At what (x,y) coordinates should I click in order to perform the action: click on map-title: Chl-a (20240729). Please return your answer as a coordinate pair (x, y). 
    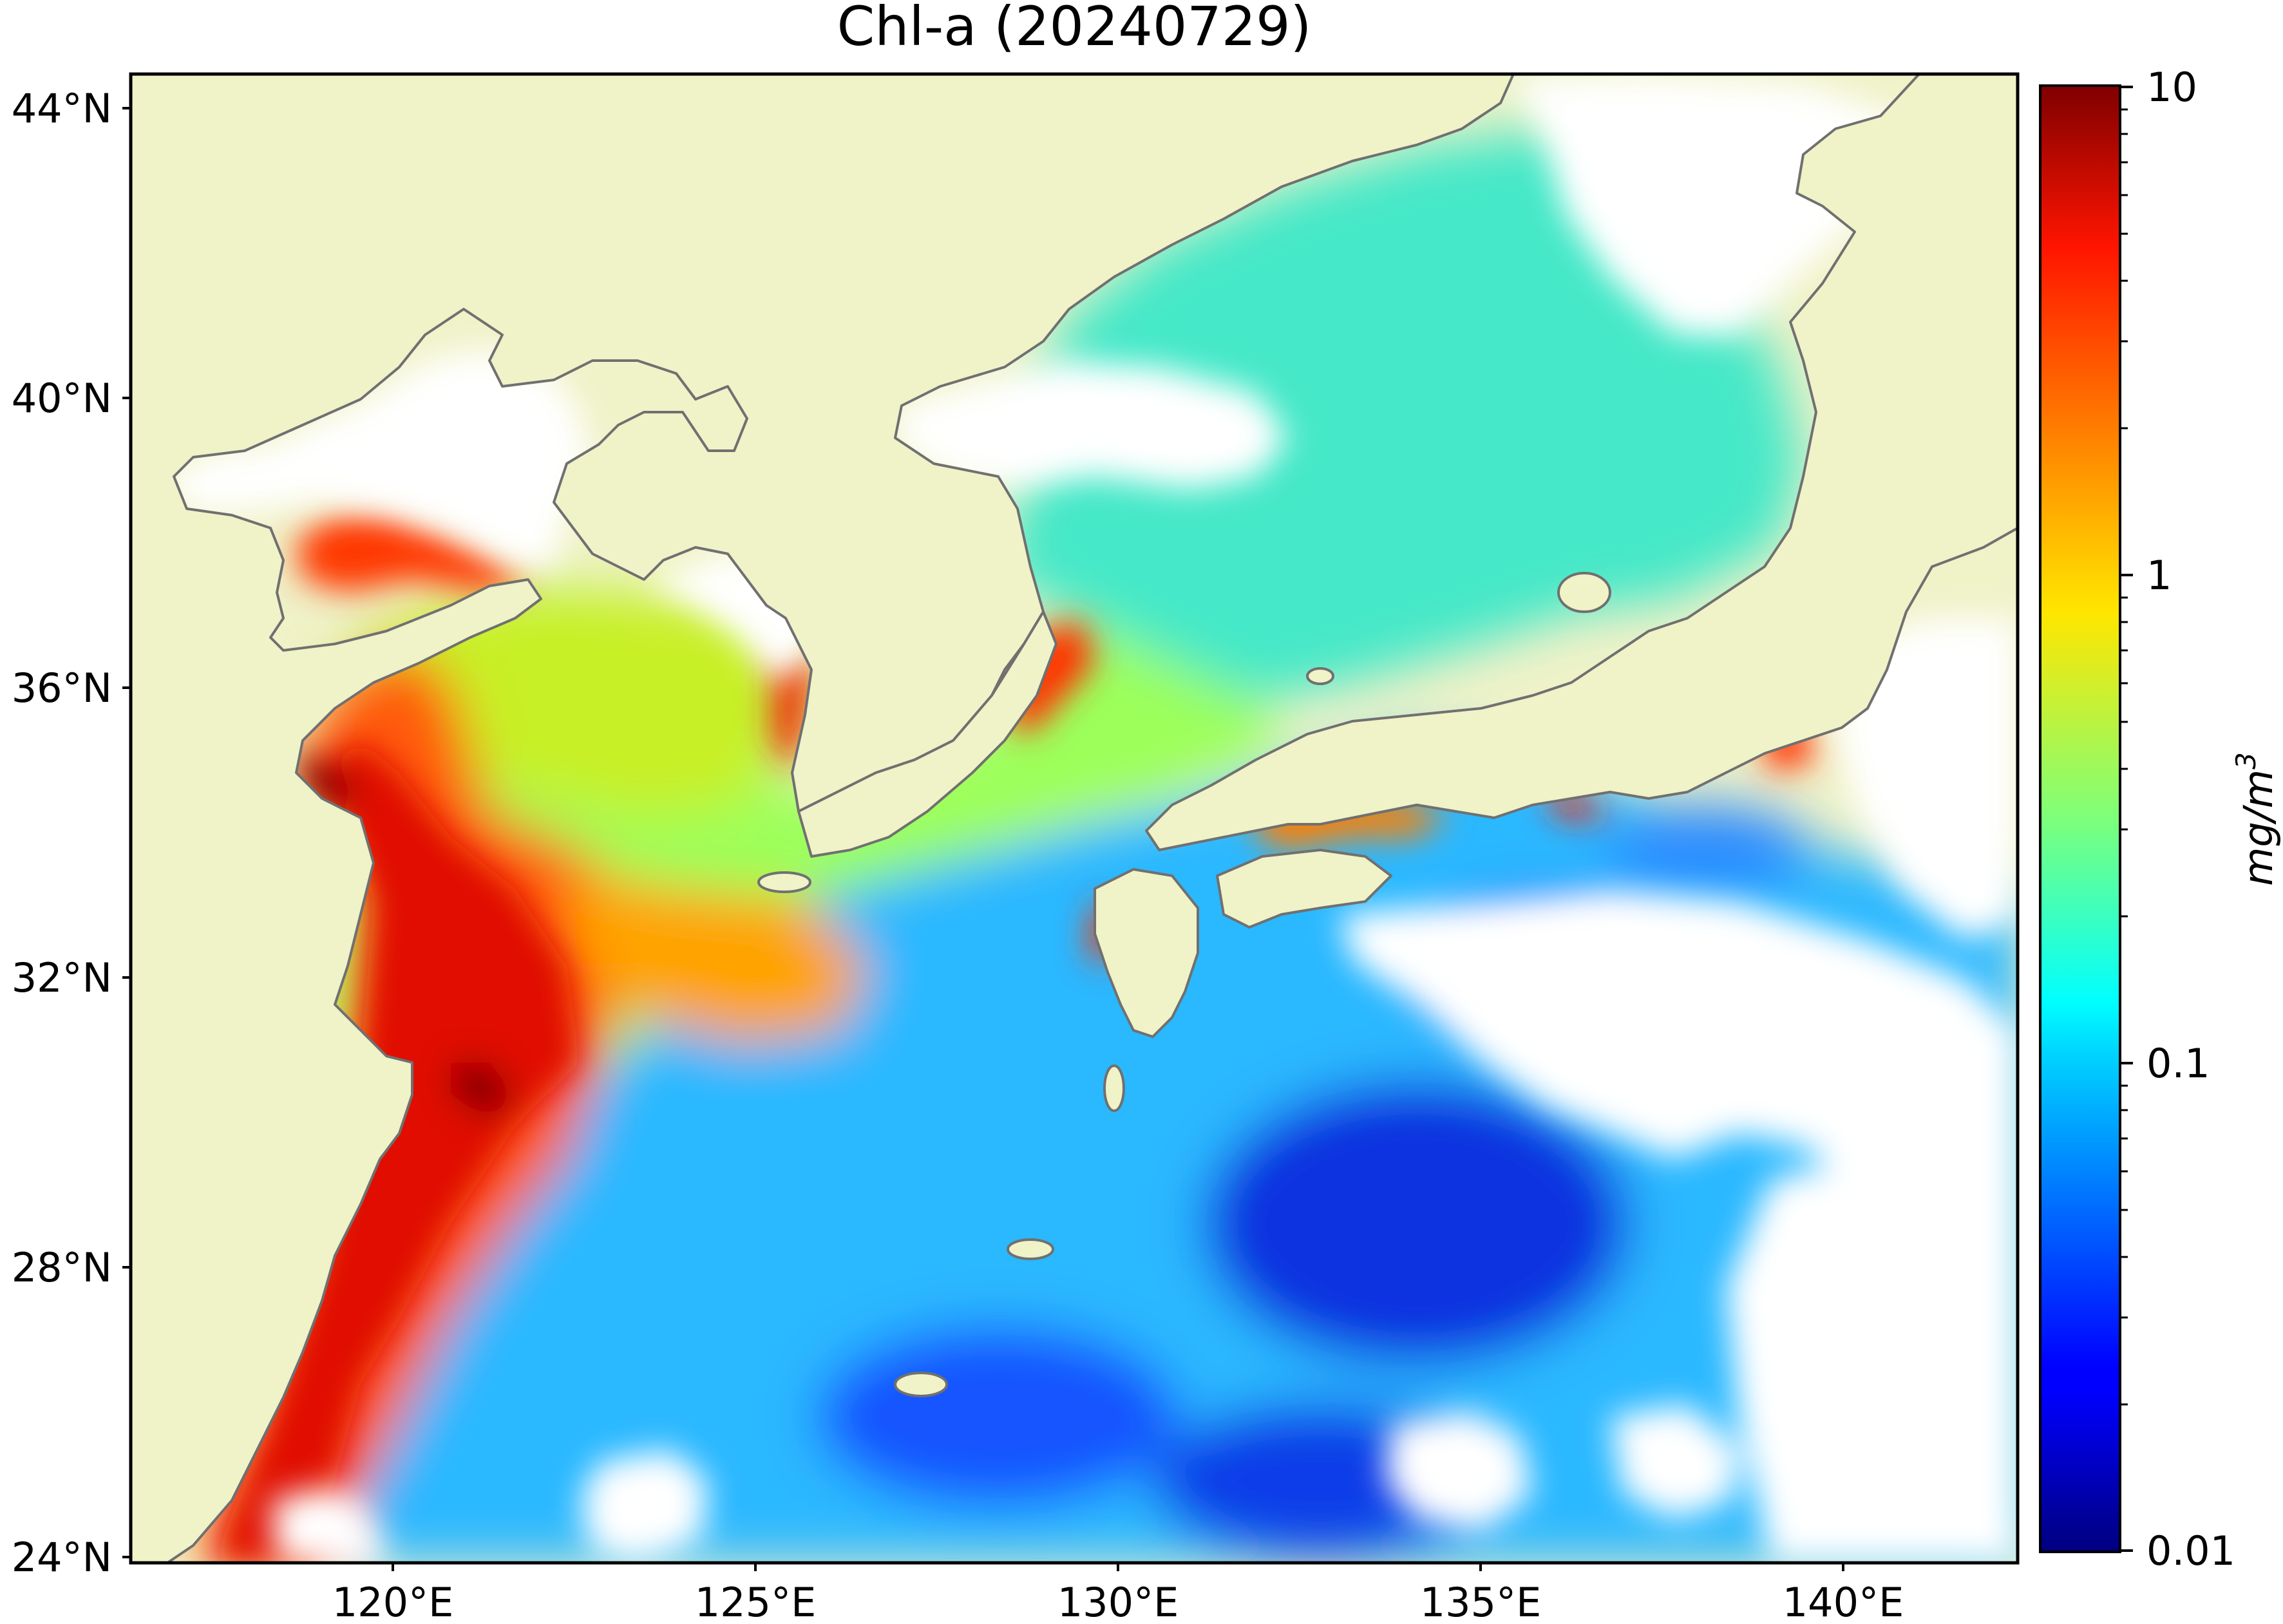
    Looking at the image, I should click on (1074, 29).